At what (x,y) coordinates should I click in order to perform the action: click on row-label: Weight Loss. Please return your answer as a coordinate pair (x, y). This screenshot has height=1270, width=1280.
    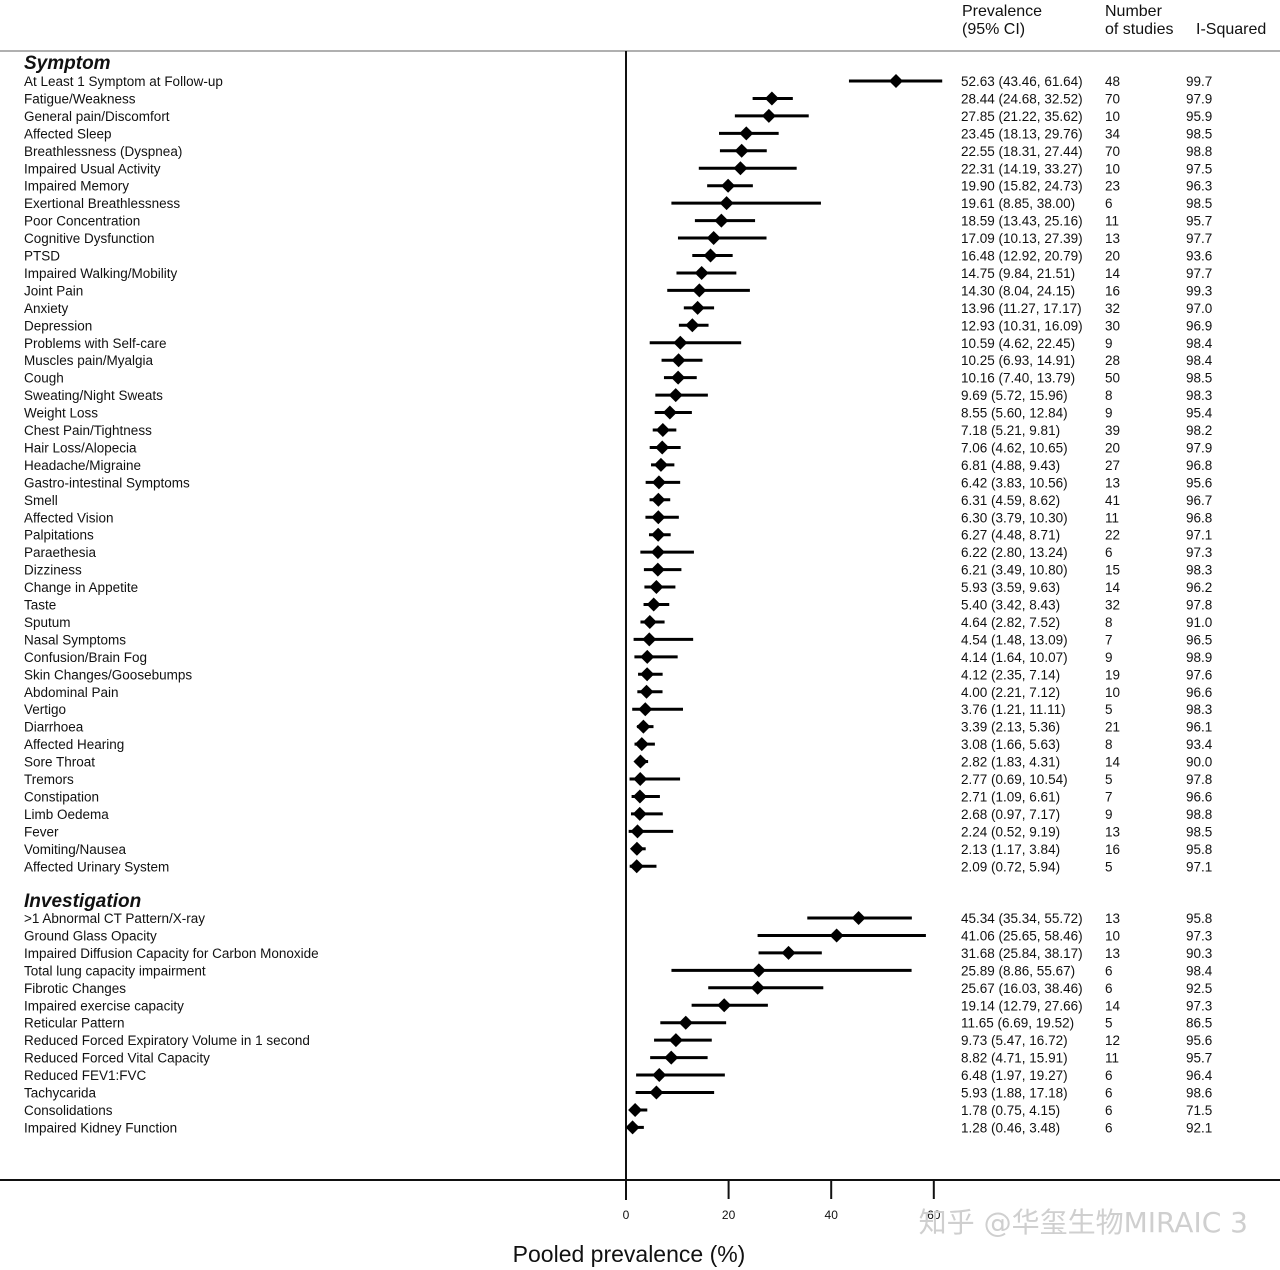
    Looking at the image, I should click on (61, 413).